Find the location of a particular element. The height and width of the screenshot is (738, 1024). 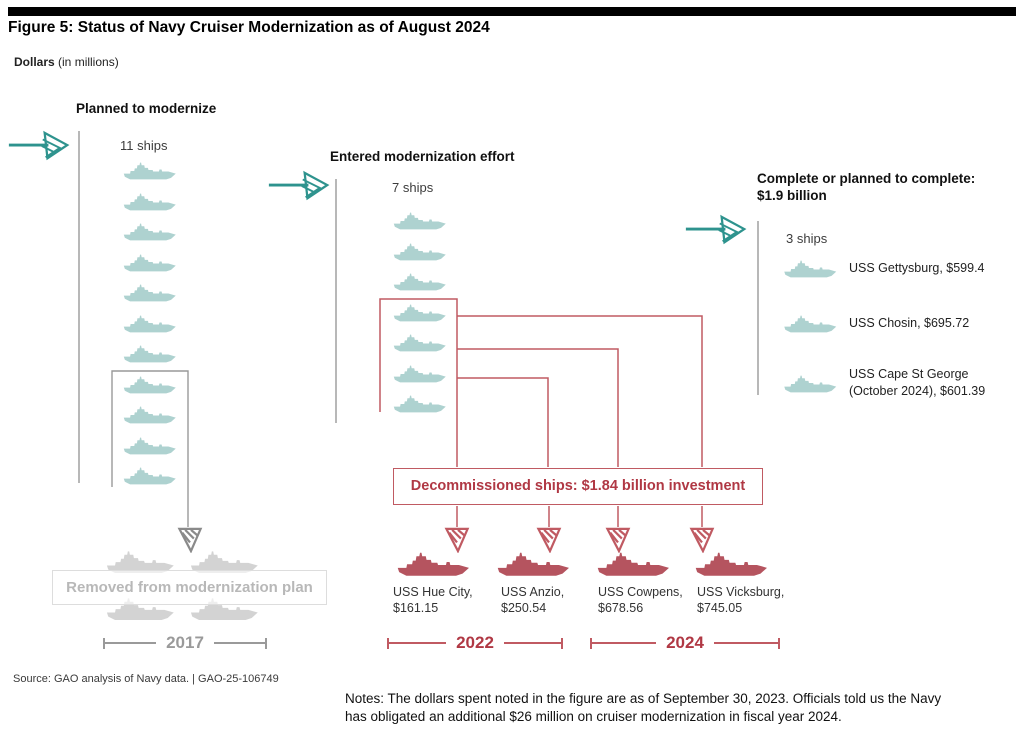

decommissioned-ship-label: USS Cowpens, $678.56 is located at coordinates (640, 600).